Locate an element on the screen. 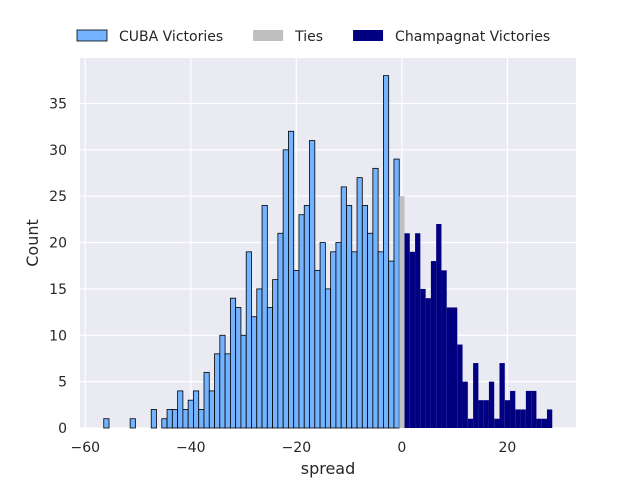  y-tick-label: 5 is located at coordinates (62, 383).